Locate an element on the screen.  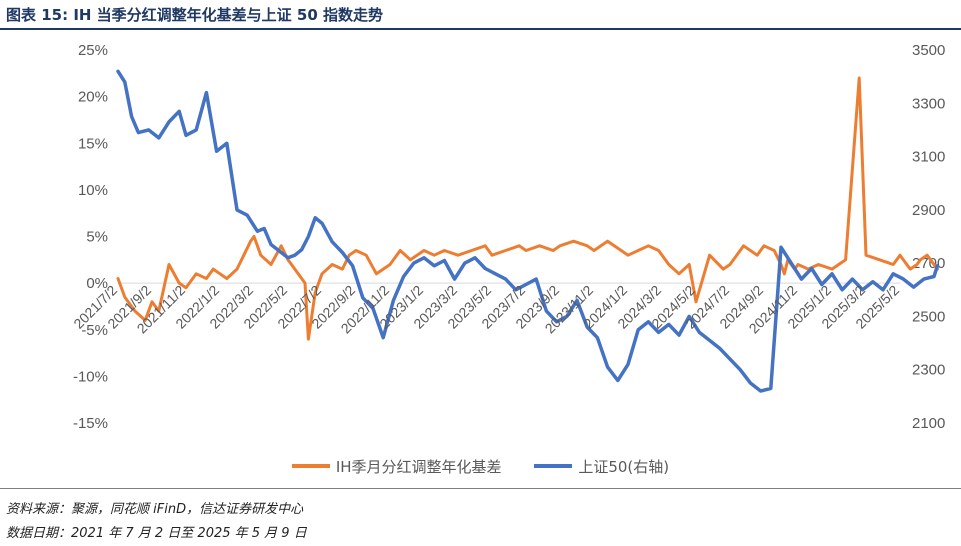
legend-item-index: 上证50(右轴) is located at coordinates (601, 466).